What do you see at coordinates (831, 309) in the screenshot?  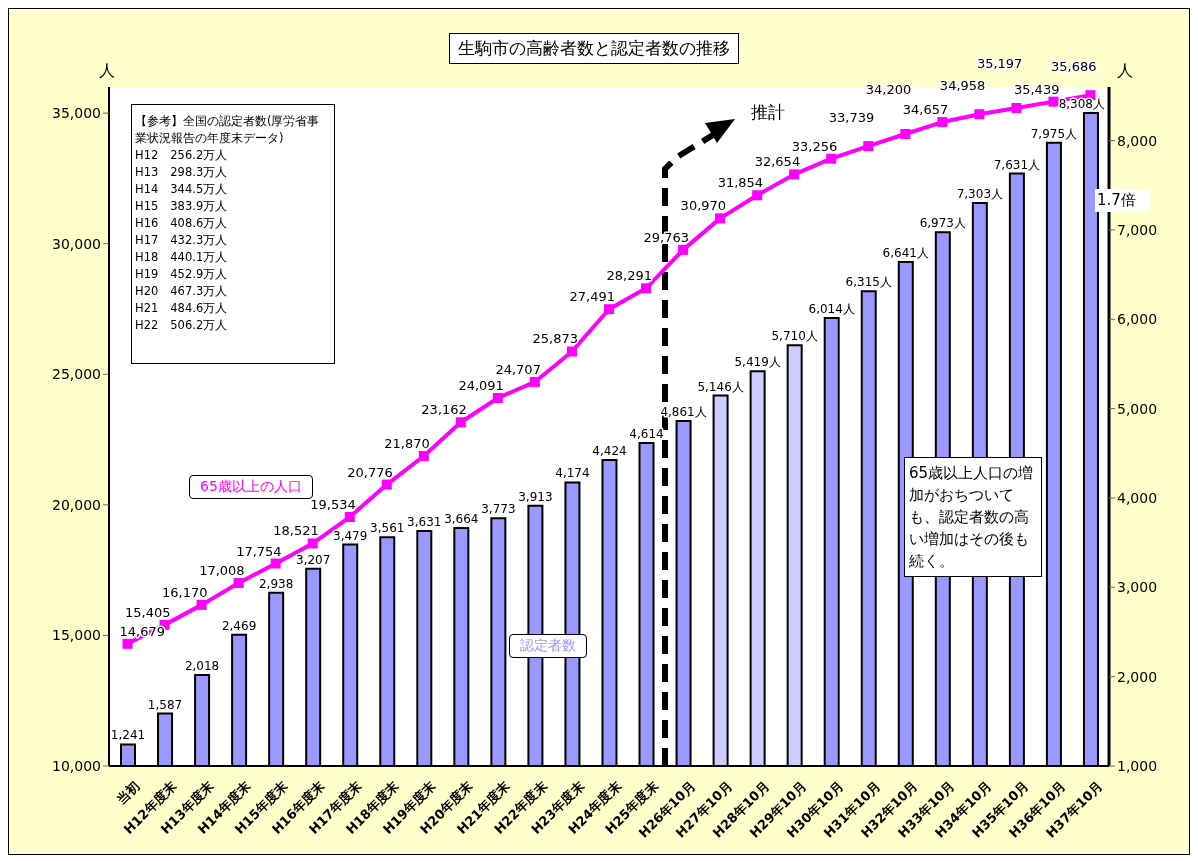 I see `data-label: 6,014人` at bounding box center [831, 309].